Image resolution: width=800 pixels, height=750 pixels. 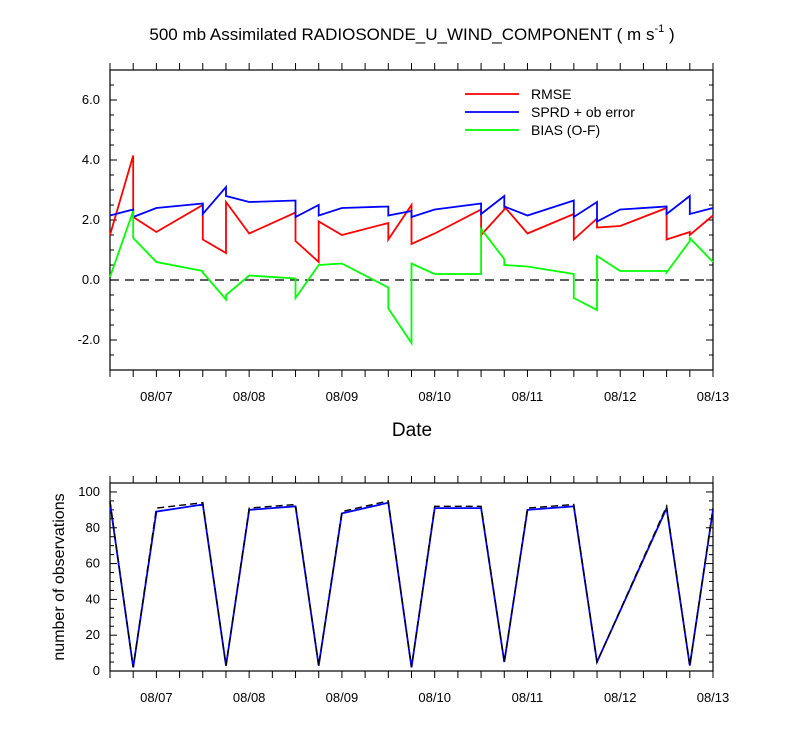 What do you see at coordinates (342, 697) in the screenshot?
I see `bottom-xtick-label: 08/09` at bounding box center [342, 697].